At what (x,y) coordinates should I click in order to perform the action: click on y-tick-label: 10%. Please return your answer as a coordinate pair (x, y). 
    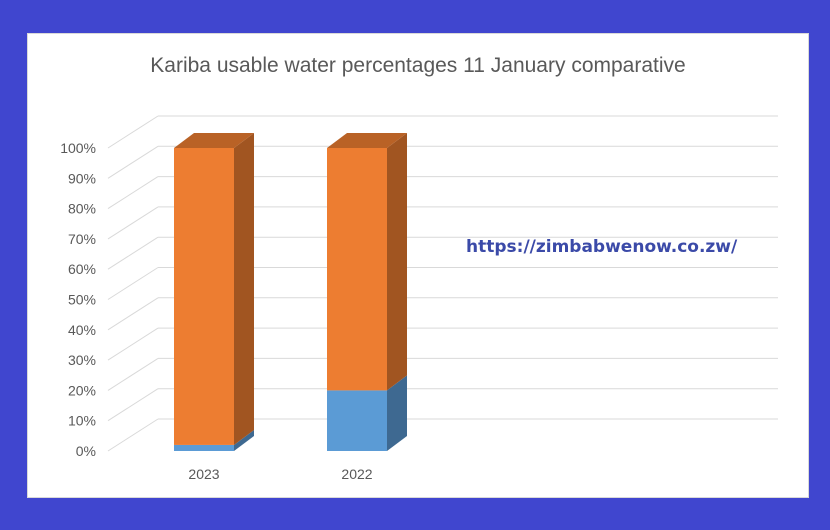
    Looking at the image, I should click on (82, 421).